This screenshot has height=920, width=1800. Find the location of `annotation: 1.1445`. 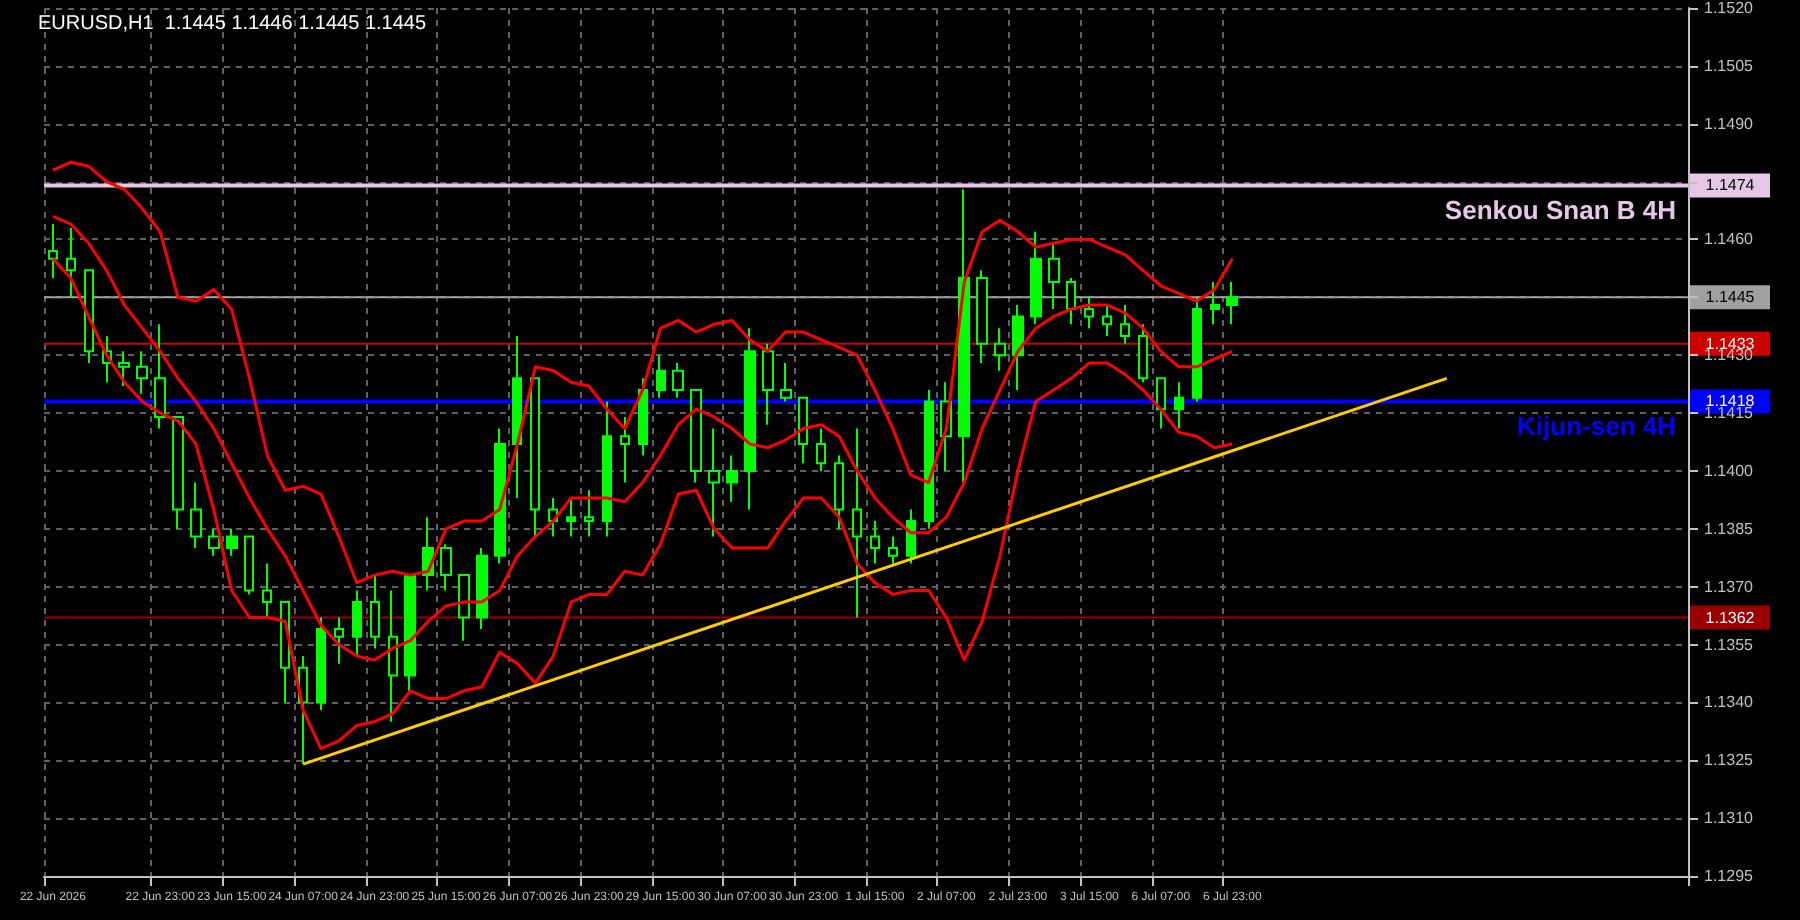

annotation: 1.1445 is located at coordinates (1730, 297).